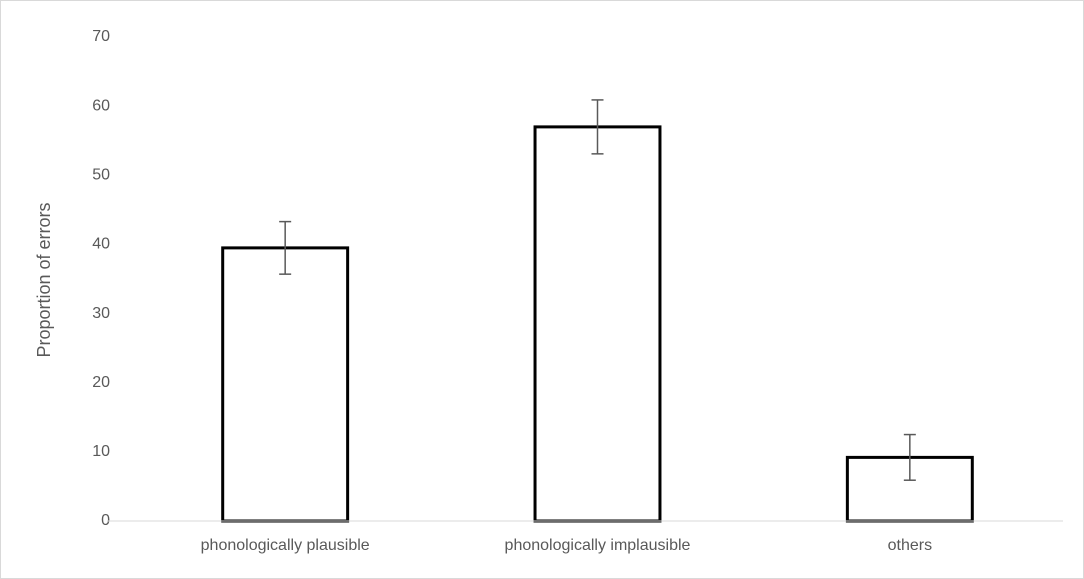 This screenshot has height=579, width=1084. Describe the element at coordinates (101, 313) in the screenshot. I see `y-tick-label: 30` at that location.